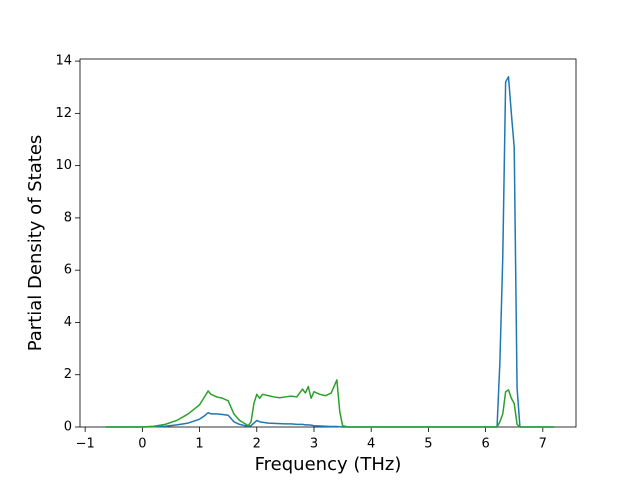  What do you see at coordinates (68, 217) in the screenshot?
I see `y-tick-label: 8` at bounding box center [68, 217].